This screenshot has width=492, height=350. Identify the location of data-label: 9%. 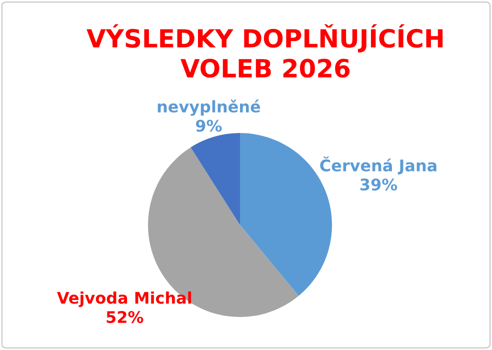
(209, 126).